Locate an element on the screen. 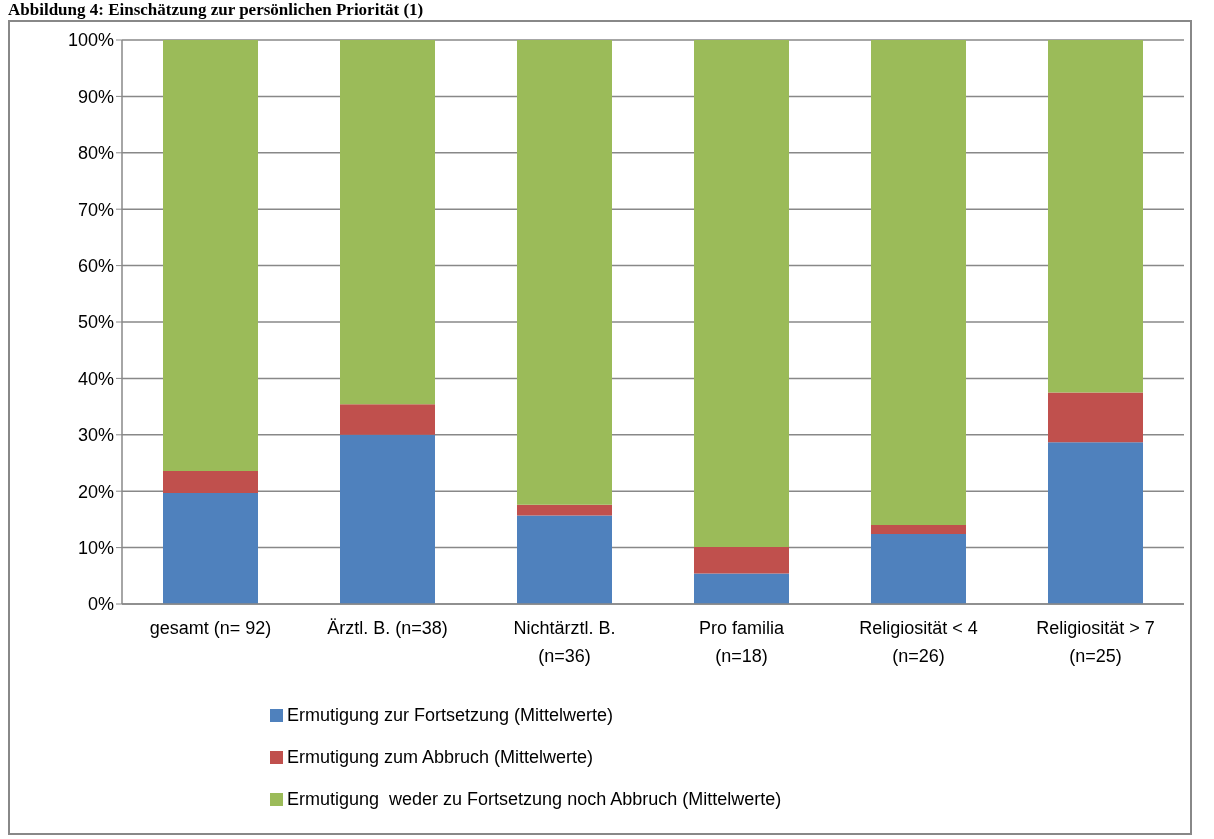  y-tick-label: 50% is located at coordinates (95, 322).